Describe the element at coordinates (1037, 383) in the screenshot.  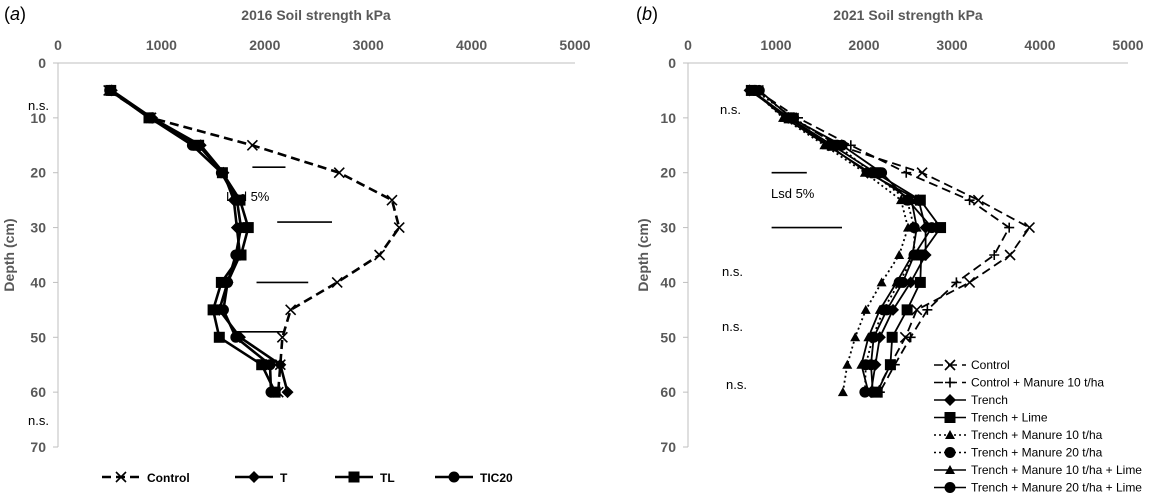
I see `legend-label: Control + Manure 10 t/ha` at that location.